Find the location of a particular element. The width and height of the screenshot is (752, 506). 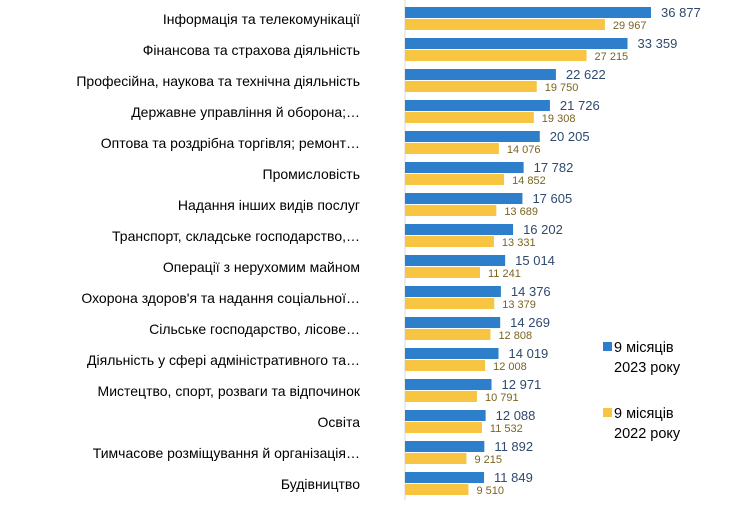

data-label-2022: 9 215 is located at coordinates (488, 460).